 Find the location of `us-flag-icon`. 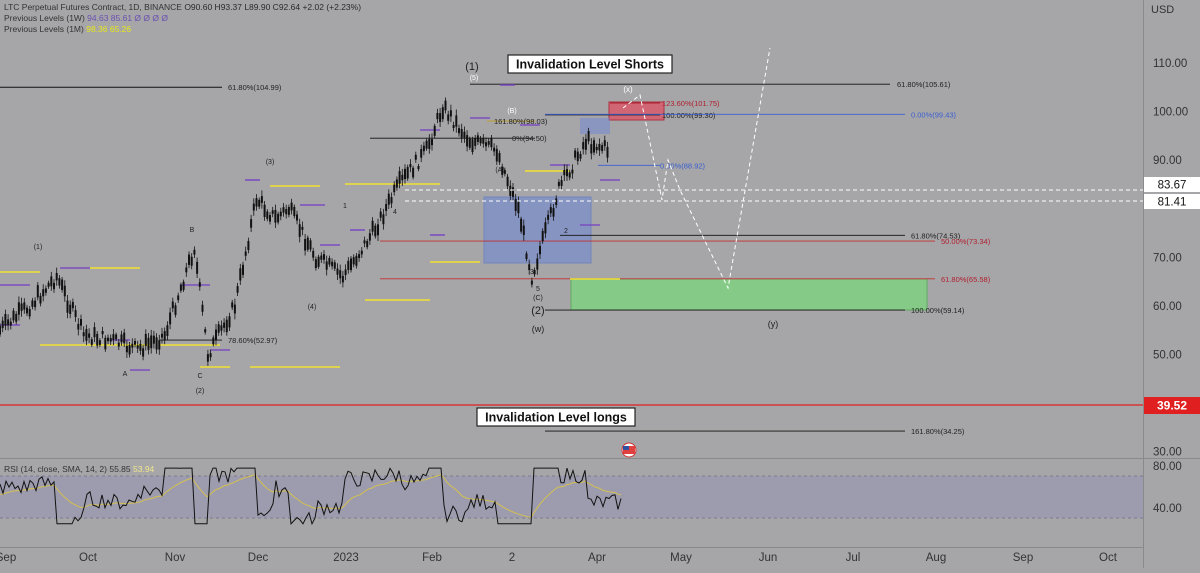

us-flag-icon is located at coordinates (629, 450).